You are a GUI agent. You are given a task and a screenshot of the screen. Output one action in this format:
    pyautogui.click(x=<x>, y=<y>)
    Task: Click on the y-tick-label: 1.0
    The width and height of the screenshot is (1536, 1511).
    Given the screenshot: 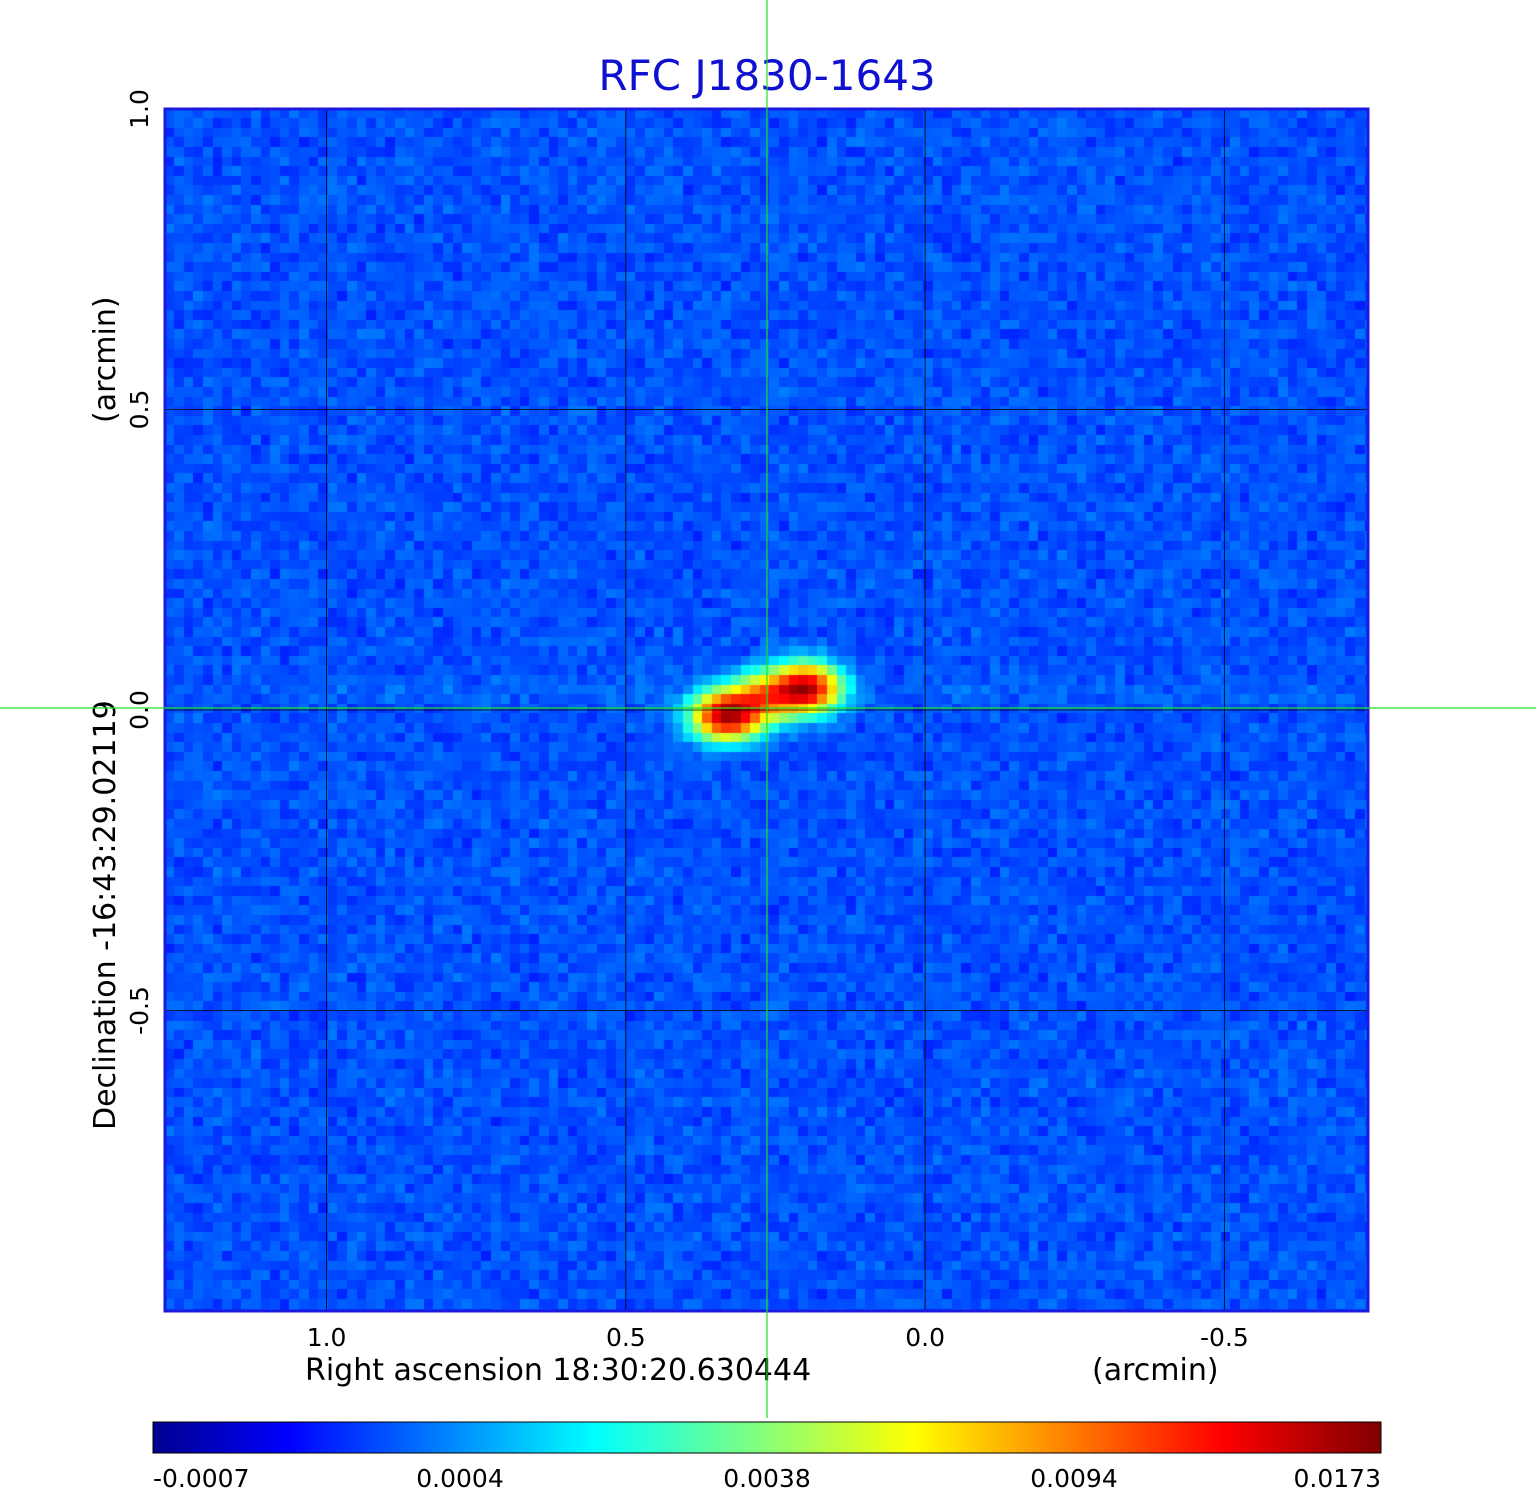 What is the action you would take?
    pyautogui.click(x=139, y=109)
    